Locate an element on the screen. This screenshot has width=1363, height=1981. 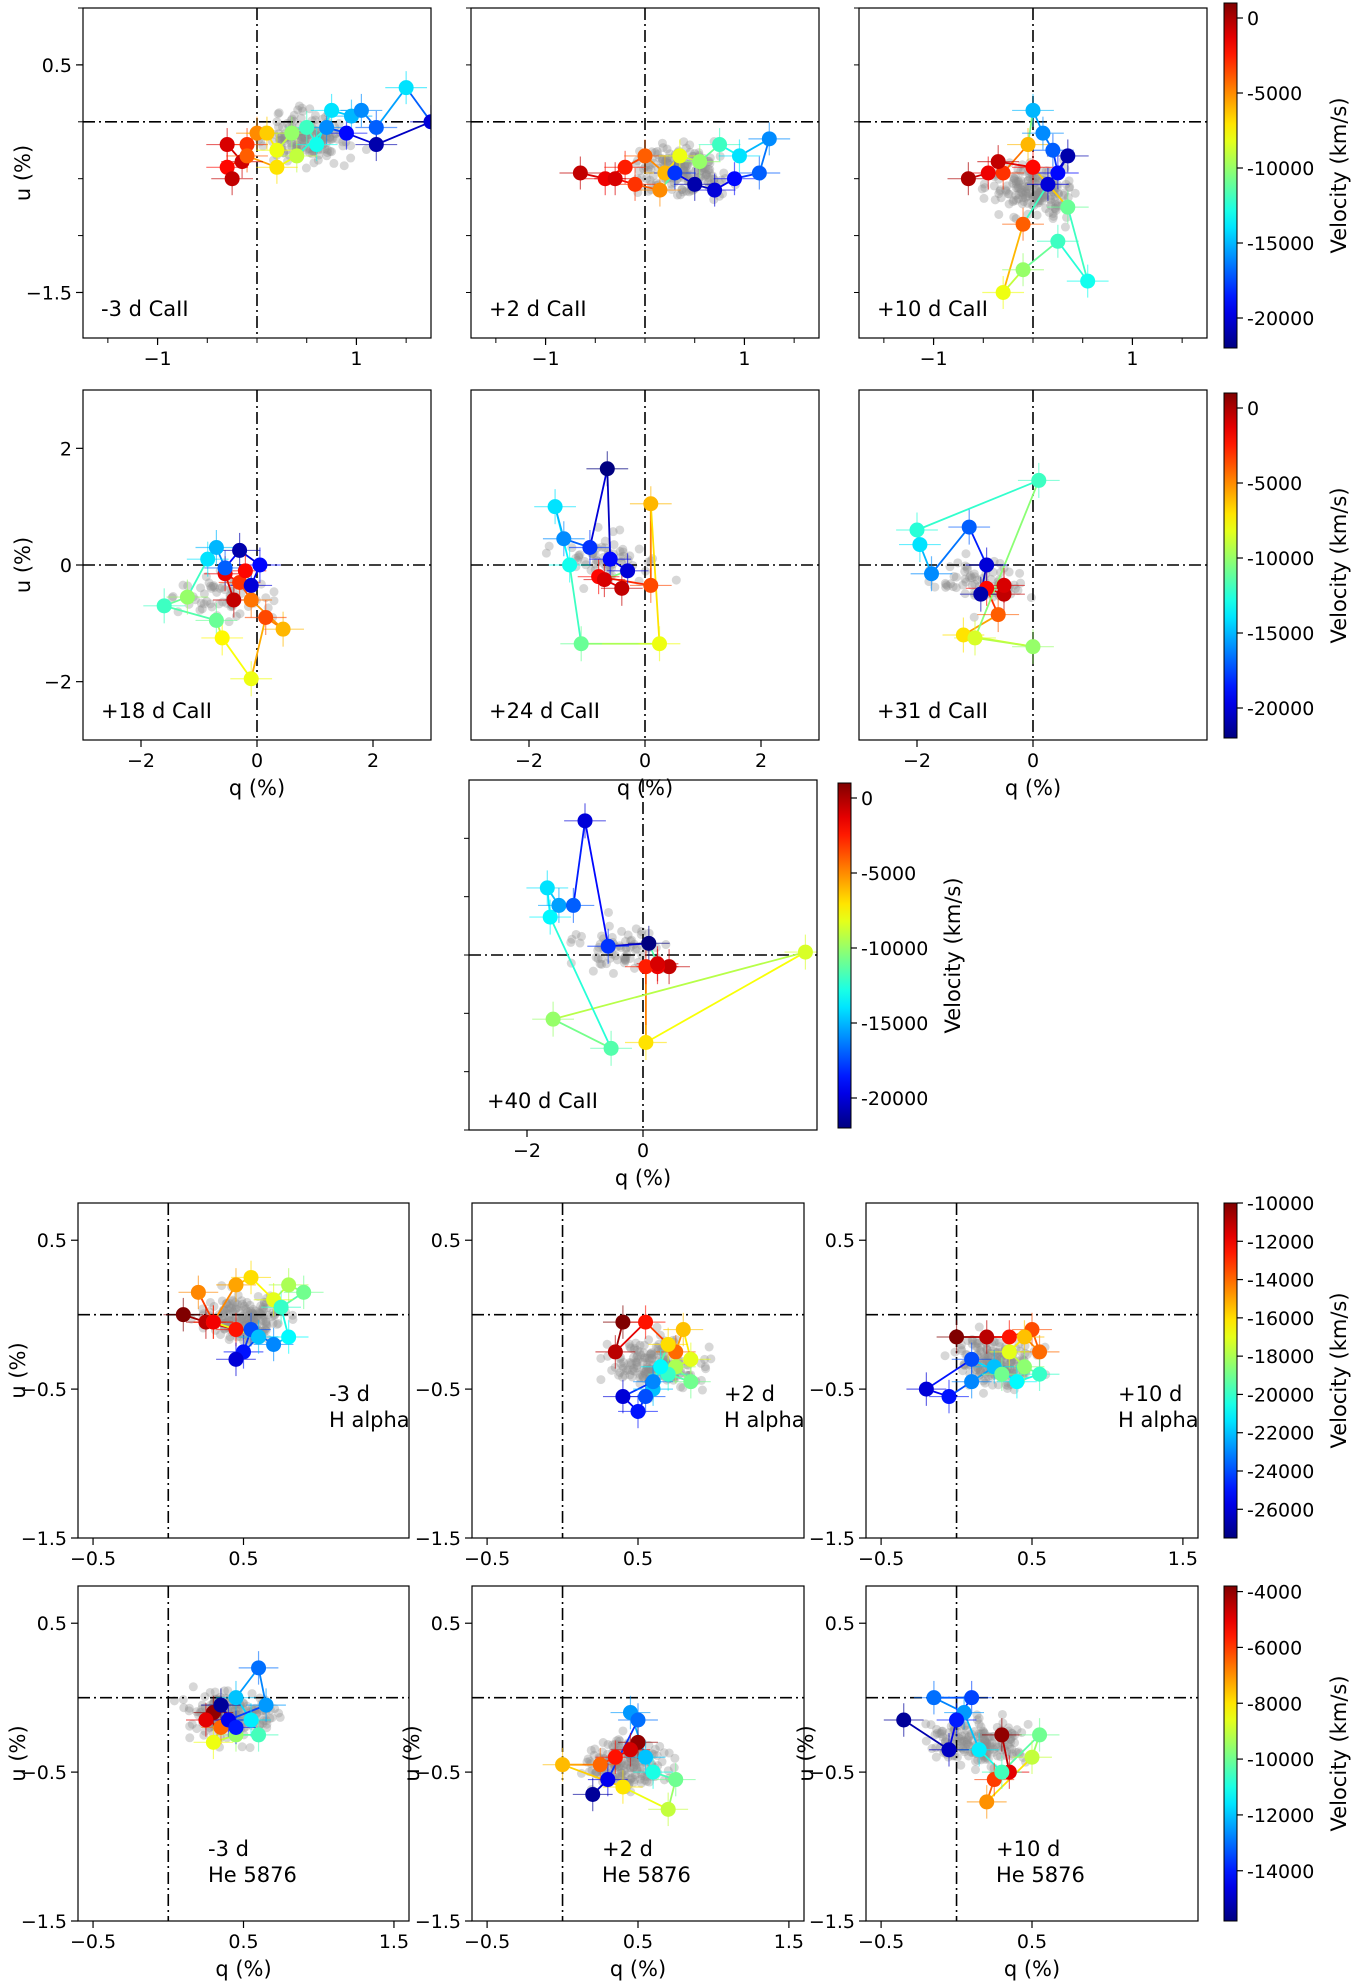
colorbar-gradient is located at coordinates (1230, 1753).